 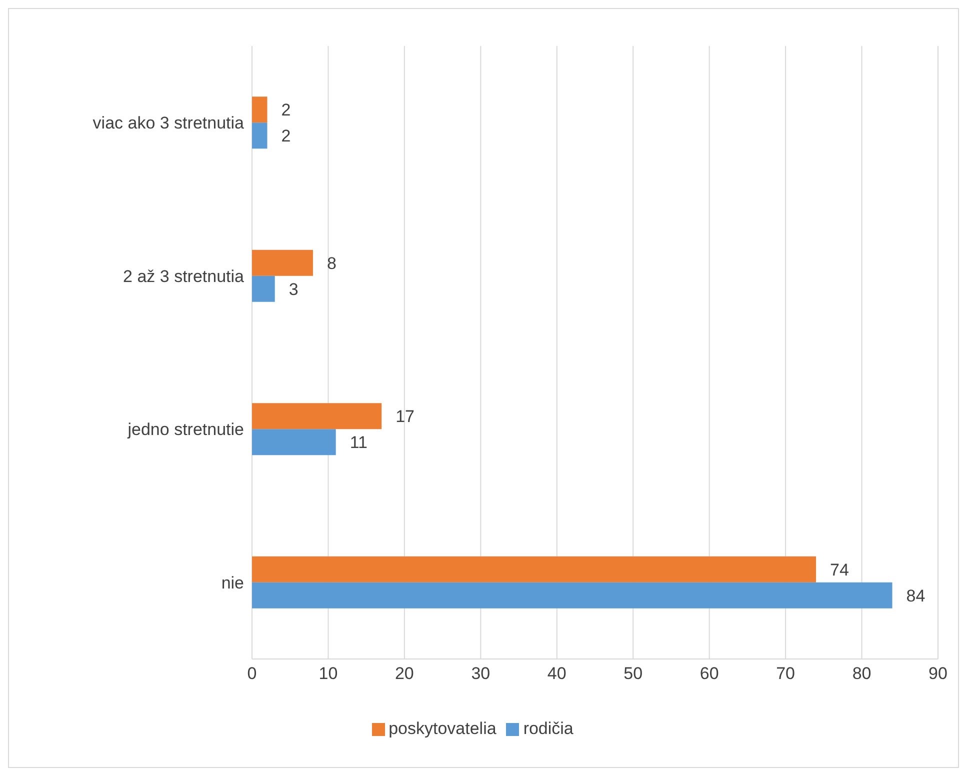 What do you see at coordinates (184, 276) in the screenshot?
I see `y-tick-label: 2 až 3 stretnutia` at bounding box center [184, 276].